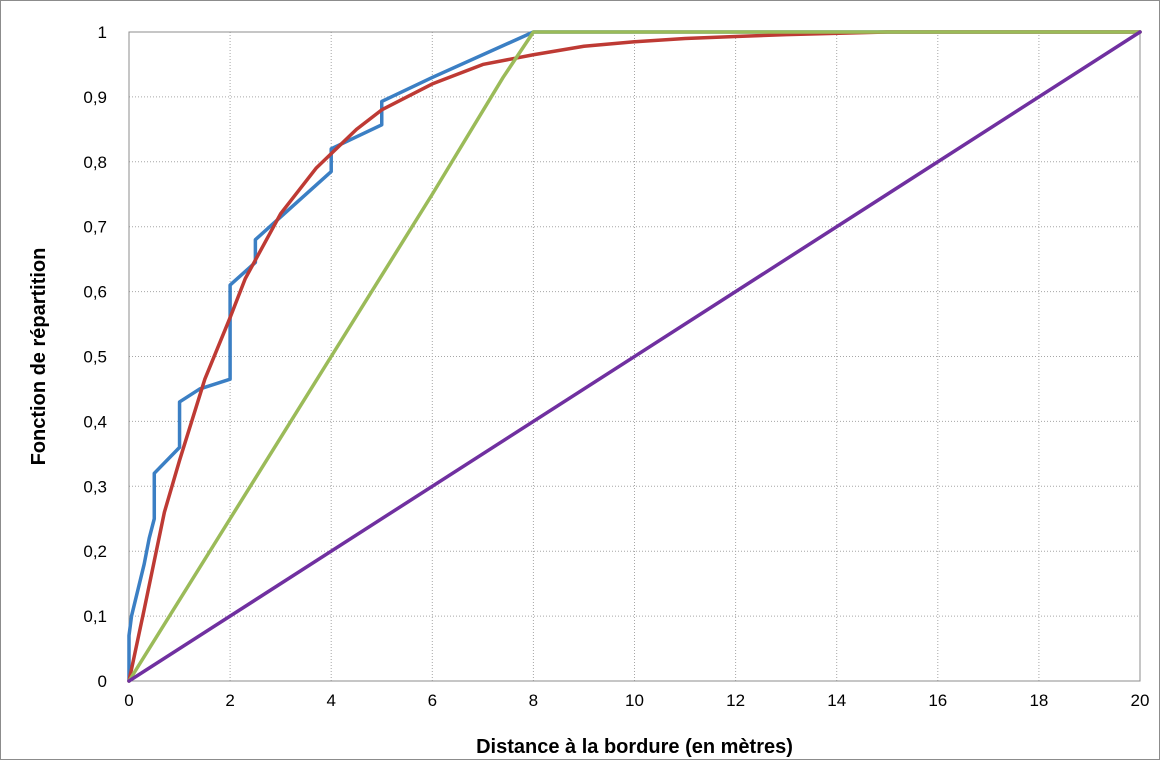 This screenshot has width=1160, height=760. What do you see at coordinates (533, 700) in the screenshot?
I see `x-tick-label: 8` at bounding box center [533, 700].